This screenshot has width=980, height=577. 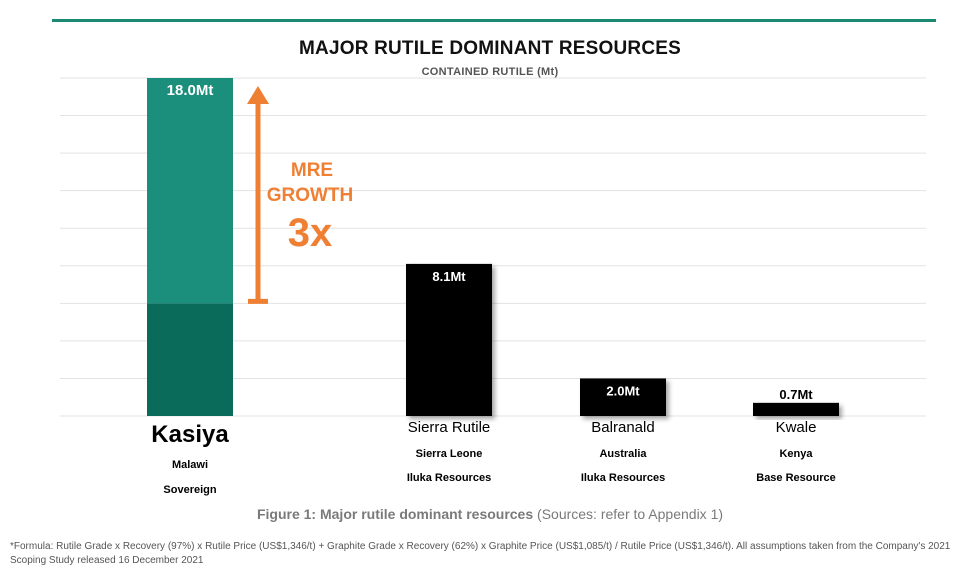 What do you see at coordinates (490, 72) in the screenshot?
I see `chart-subtitle: CONTAINED RUTILE (Mt)` at bounding box center [490, 72].